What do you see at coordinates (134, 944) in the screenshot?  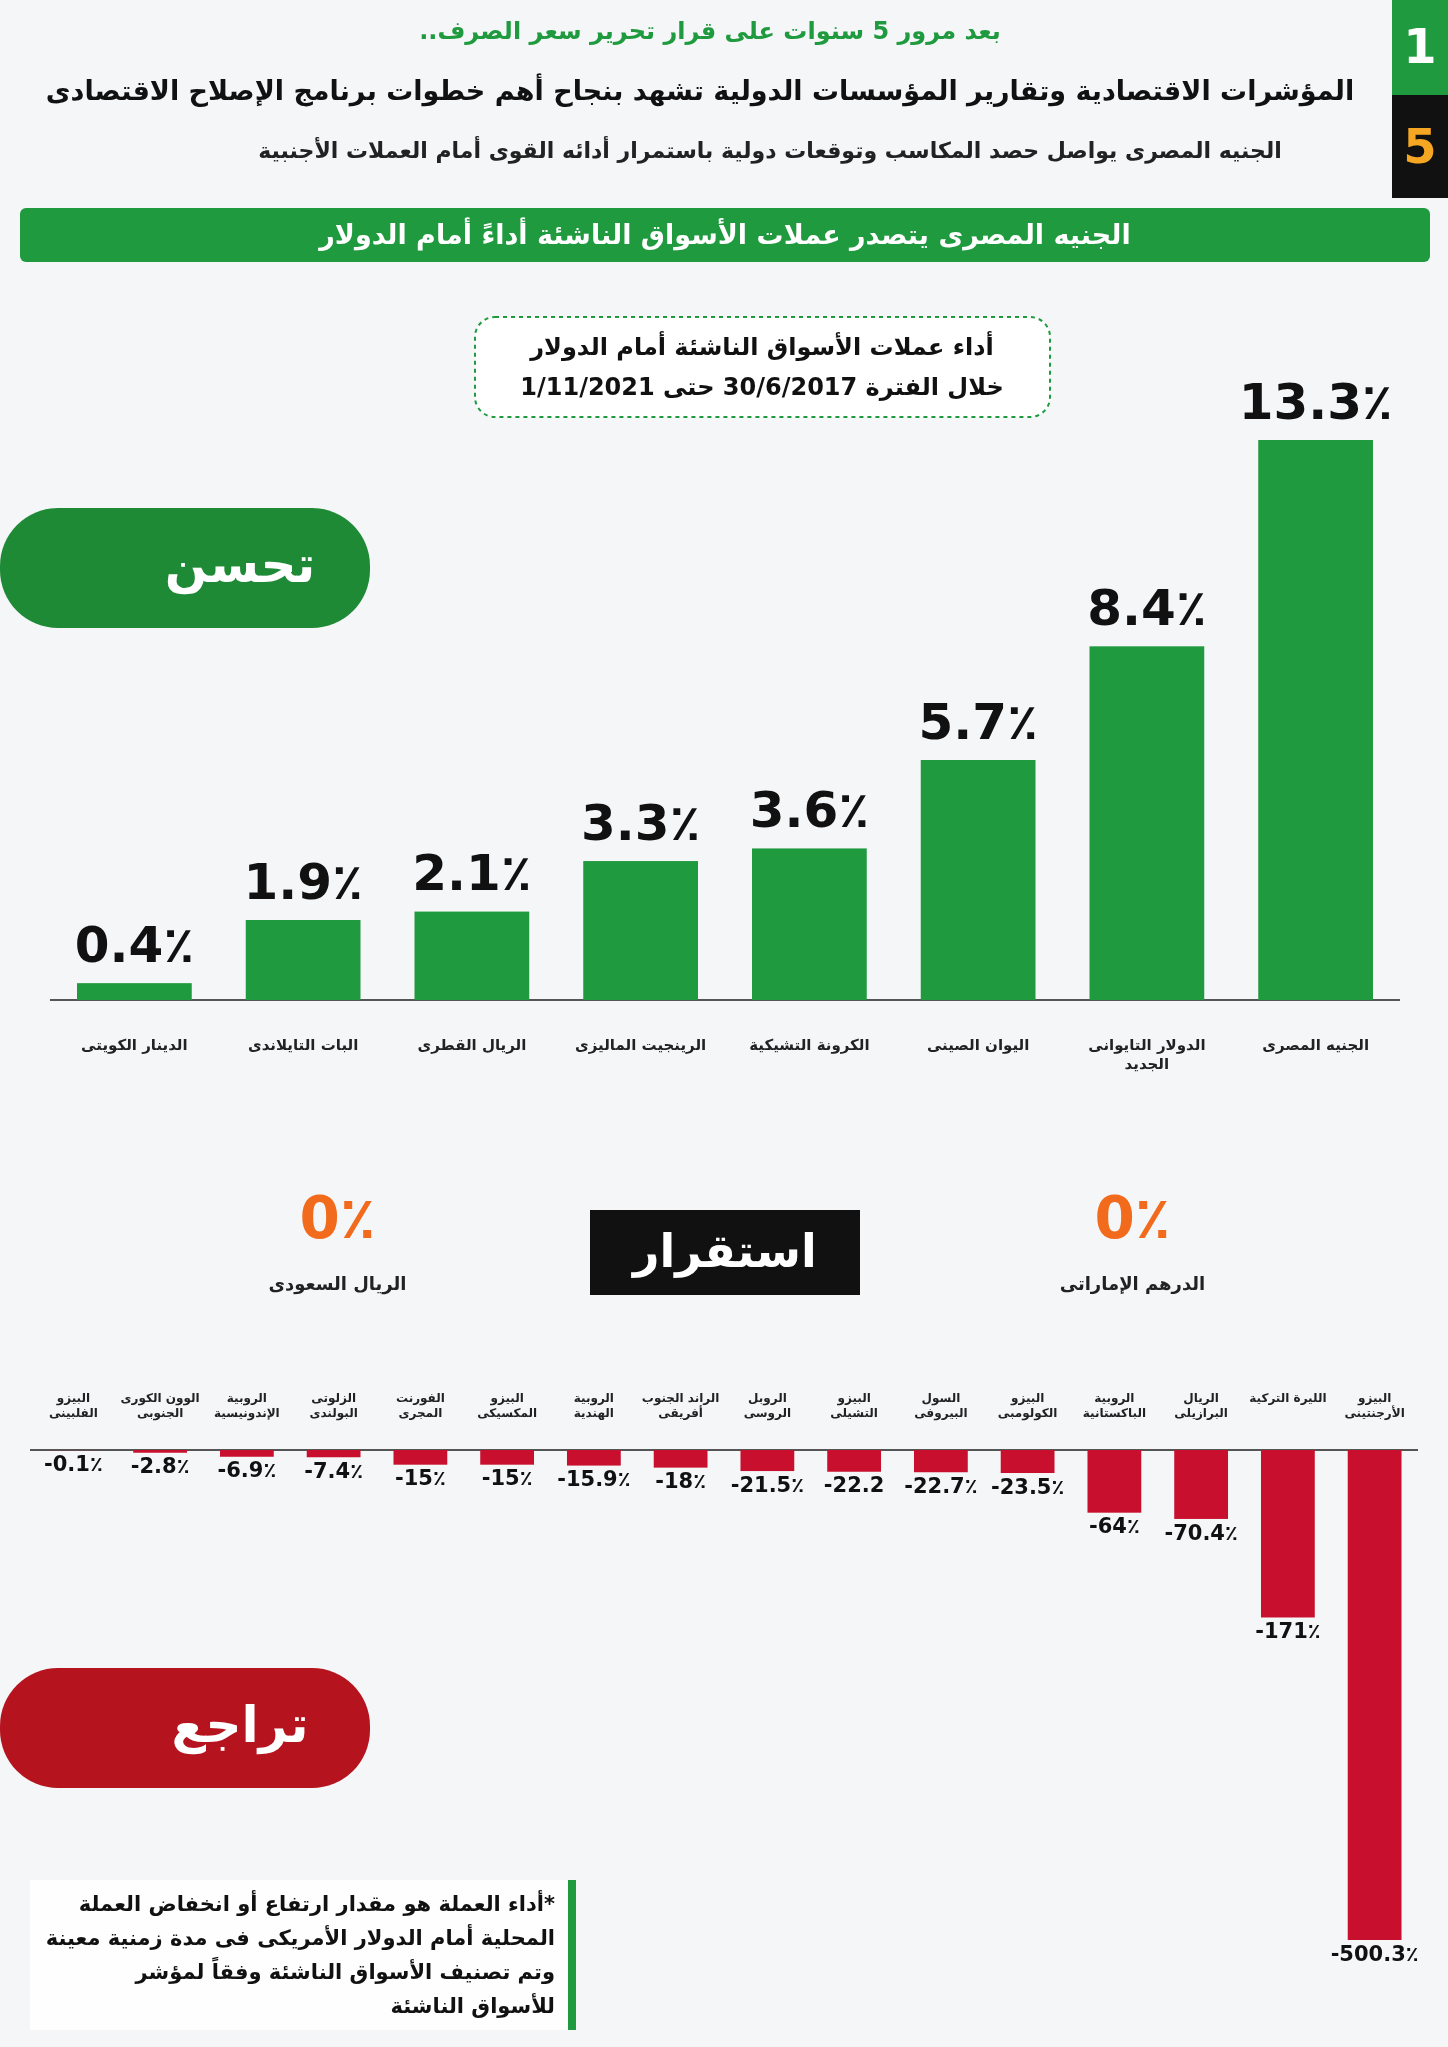 I see `data-label: 0.4٪` at bounding box center [134, 944].